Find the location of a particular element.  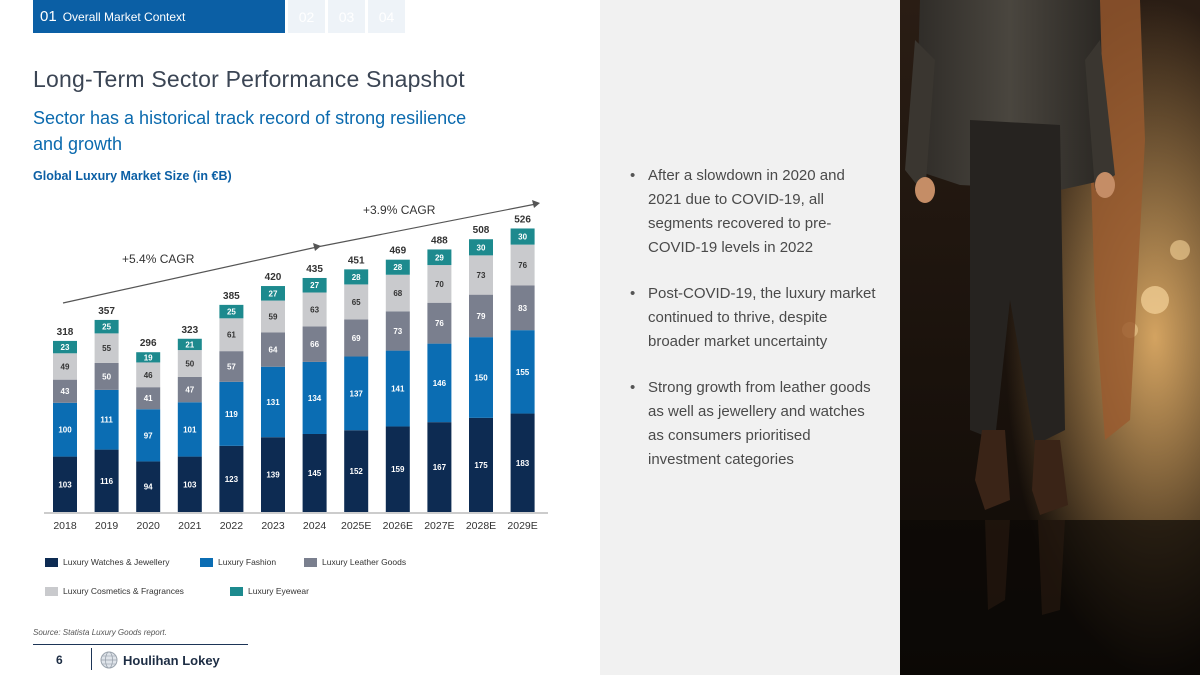

bar-segment-label: 61 is located at coordinates (231, 335).